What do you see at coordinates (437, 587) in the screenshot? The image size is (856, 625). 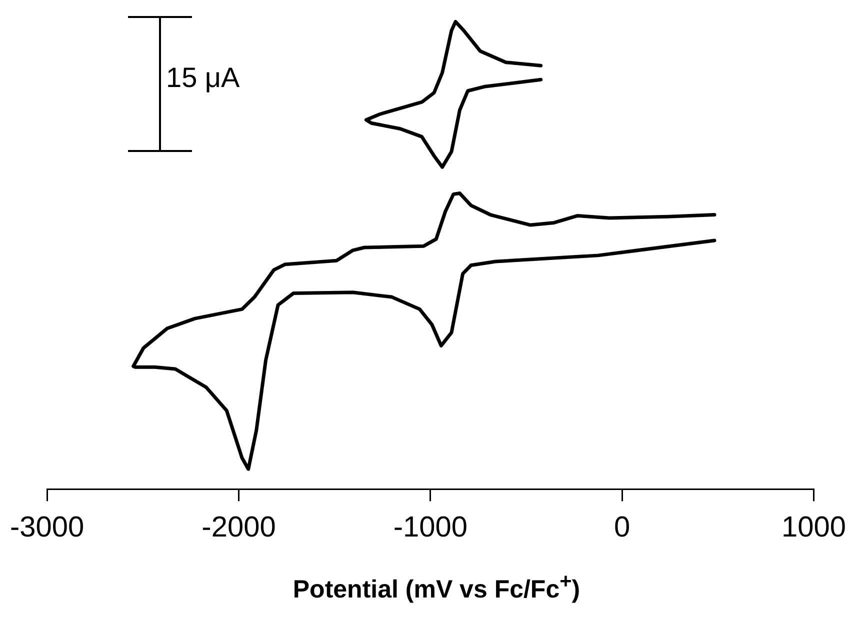 I see `x-axis-title: Potential (mV vs Fc/Fc$^{+}$)` at bounding box center [437, 587].